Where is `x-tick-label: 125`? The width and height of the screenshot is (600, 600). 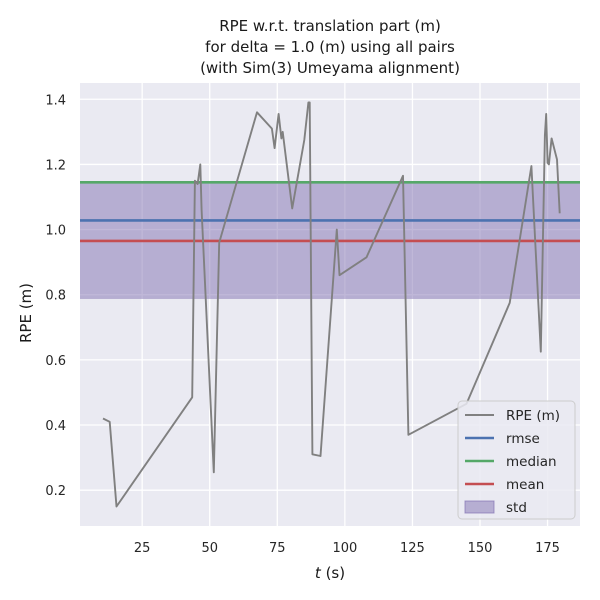 x-tick-label: 125 is located at coordinates (412, 548).